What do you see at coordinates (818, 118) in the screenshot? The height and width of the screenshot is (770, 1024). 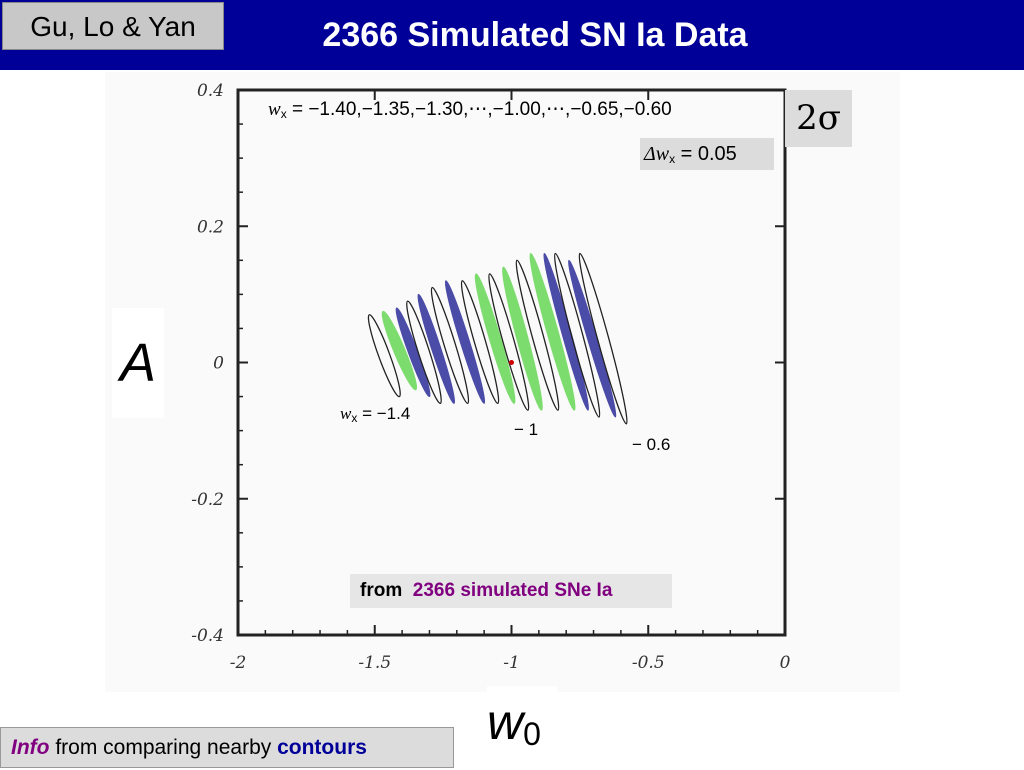 I see `confidence-badge: 2σ` at bounding box center [818, 118].